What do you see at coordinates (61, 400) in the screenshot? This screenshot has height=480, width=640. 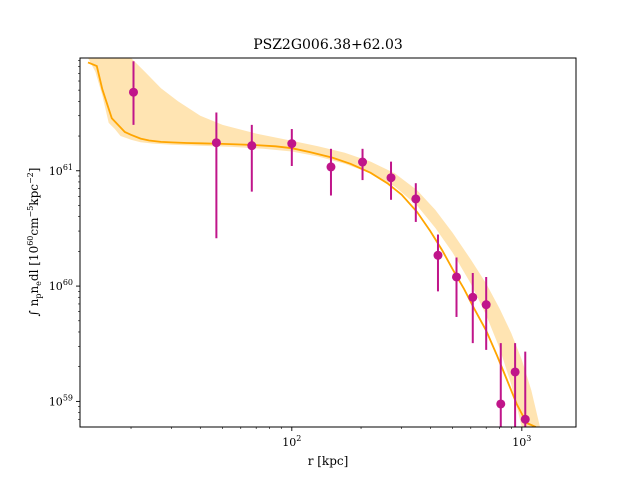 I see `y-tick-label: 1059` at bounding box center [61, 400].